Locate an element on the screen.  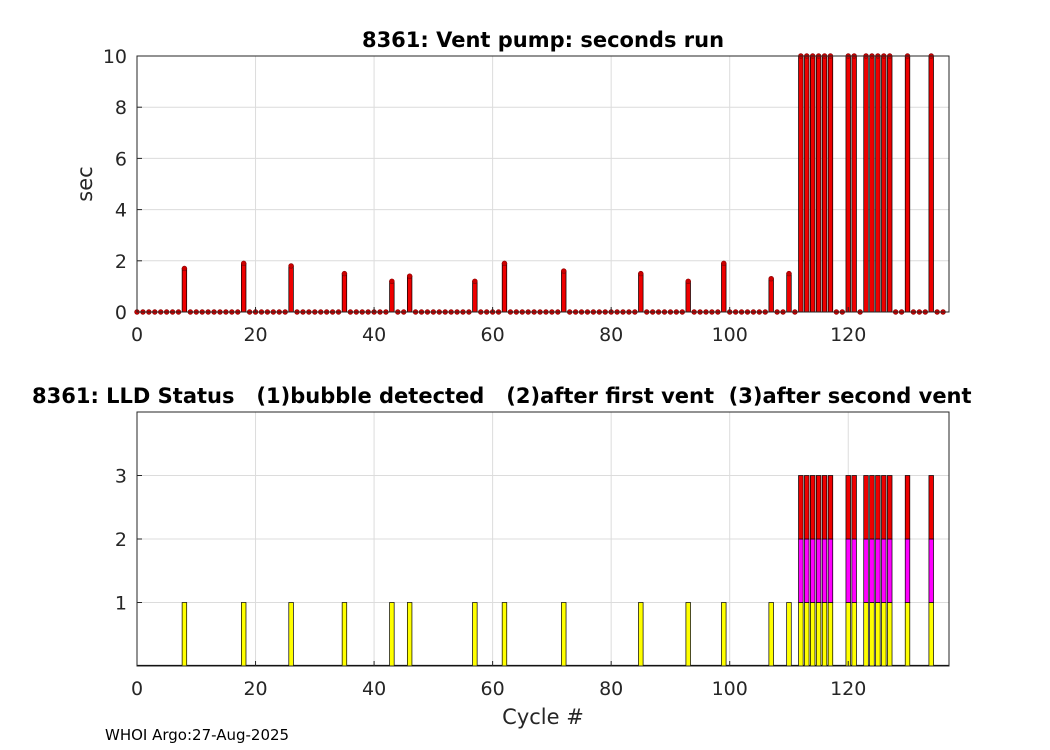
pump-y-axis-label: sec is located at coordinates (85, 183).